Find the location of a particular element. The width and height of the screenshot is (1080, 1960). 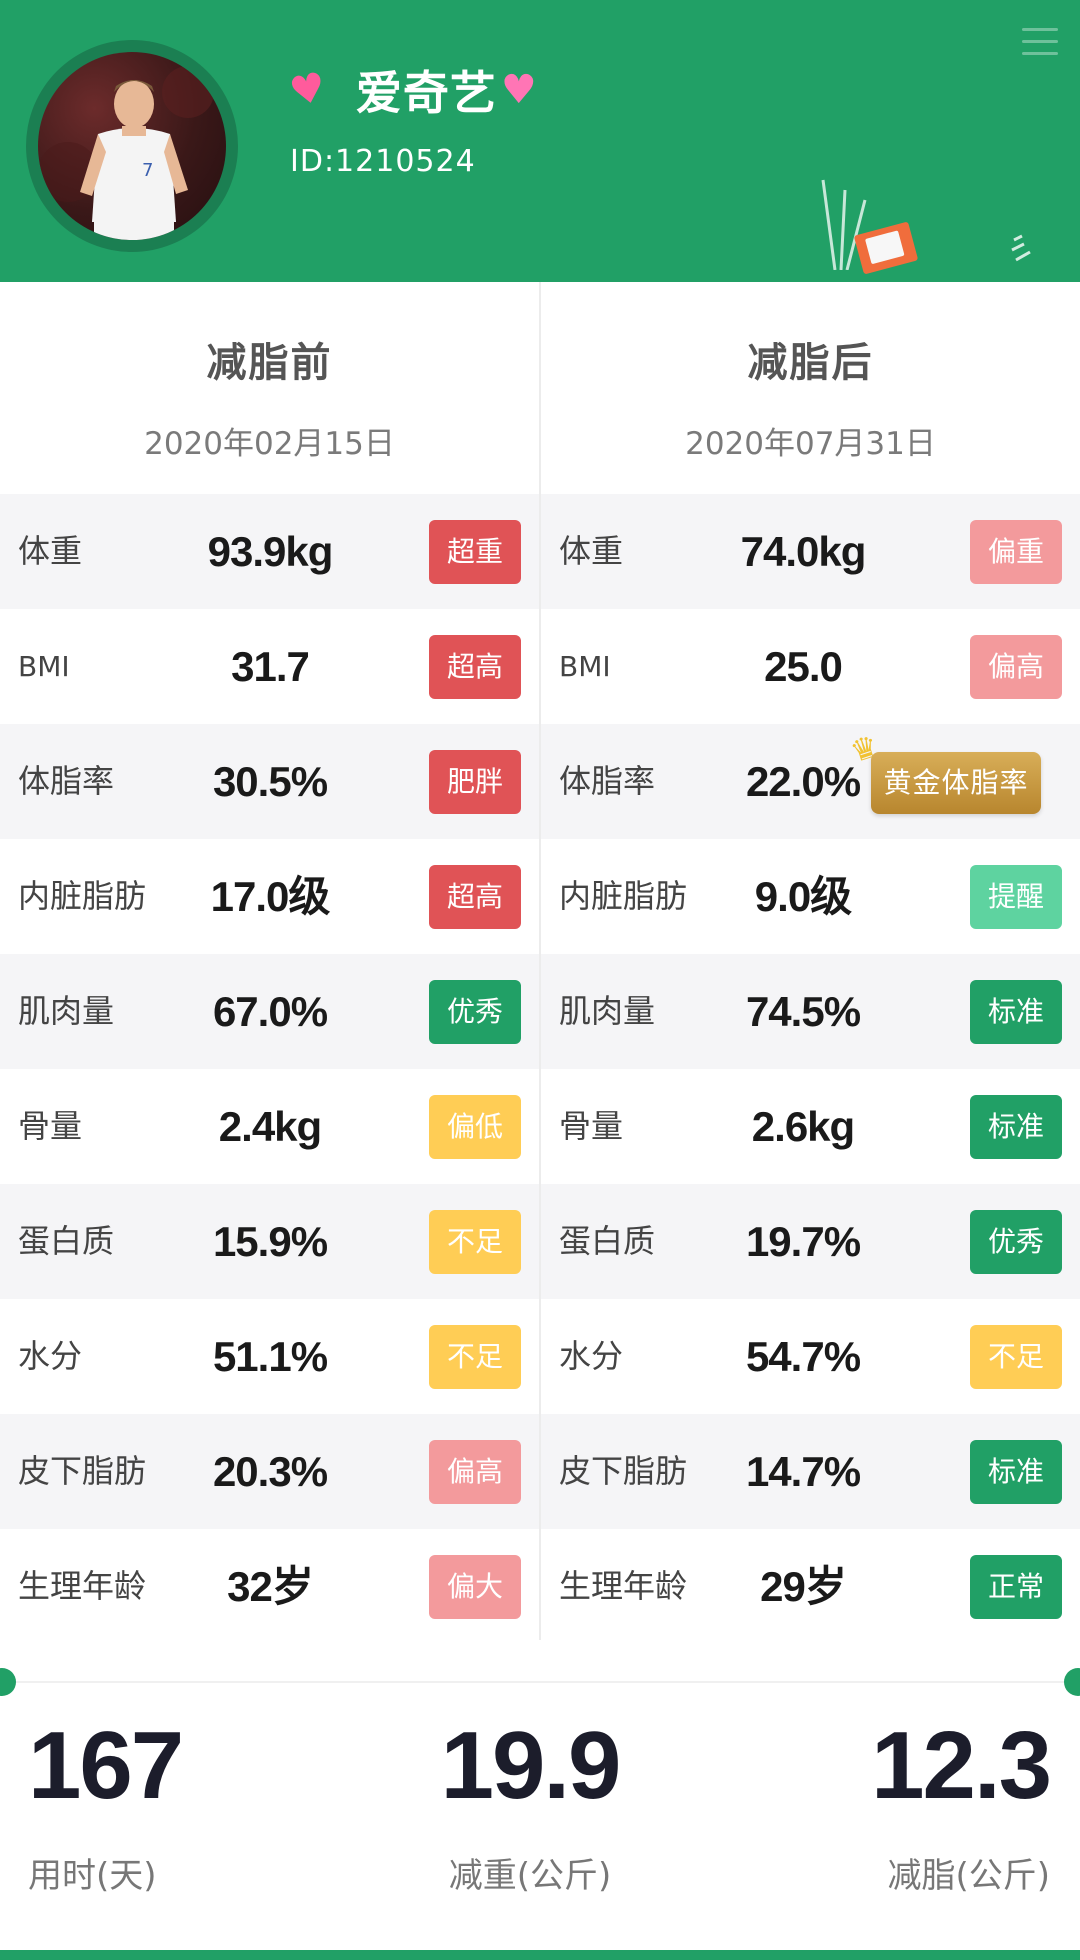

metric-value: 9.0级 is located at coordinates (803, 896).